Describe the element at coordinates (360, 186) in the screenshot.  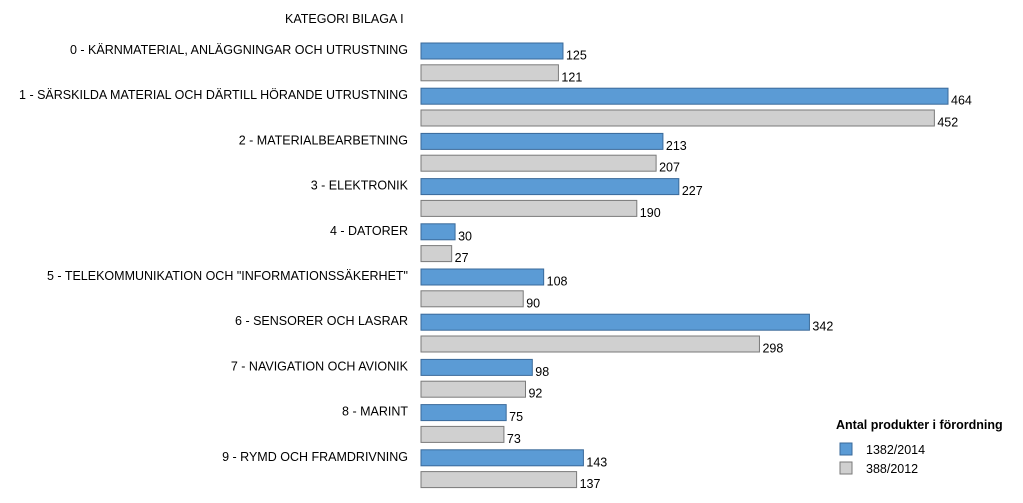
I see `category-label-3: 3 - ELEKTRONIK` at that location.